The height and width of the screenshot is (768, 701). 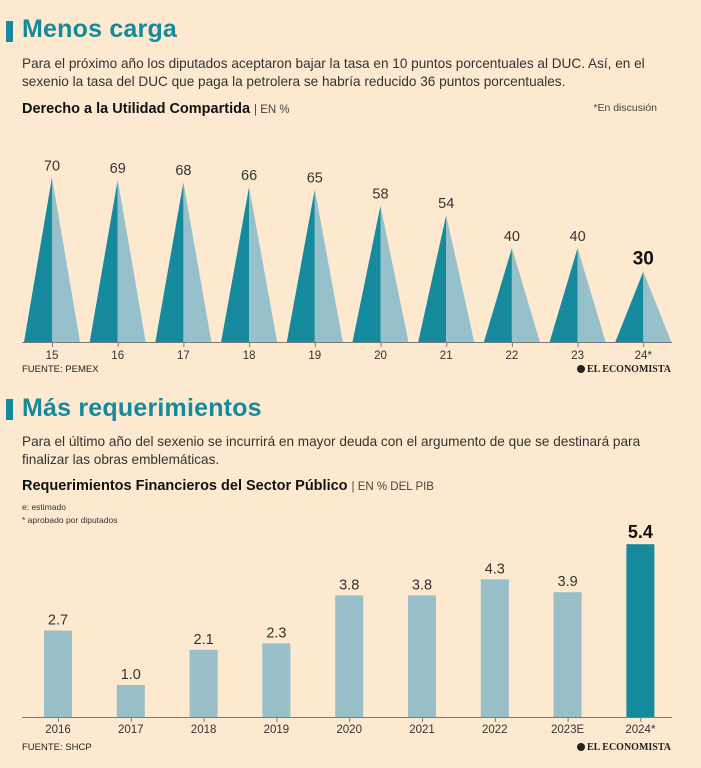 What do you see at coordinates (640, 532) in the screenshot?
I see `data-label: 5.4` at bounding box center [640, 532].